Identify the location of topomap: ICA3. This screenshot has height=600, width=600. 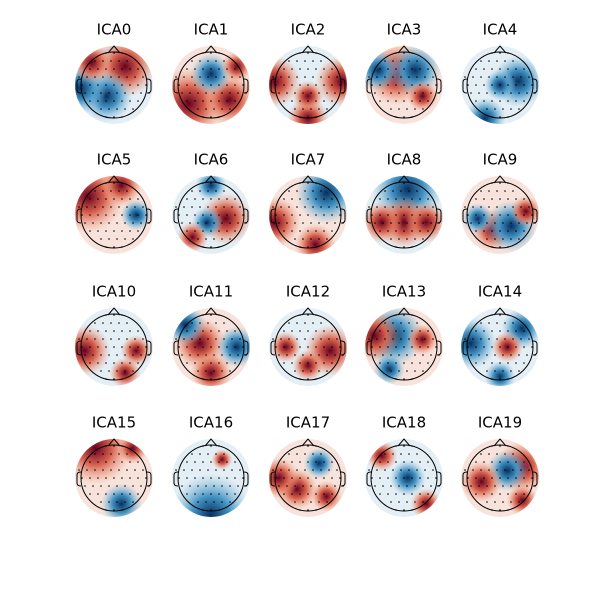
(404, 72).